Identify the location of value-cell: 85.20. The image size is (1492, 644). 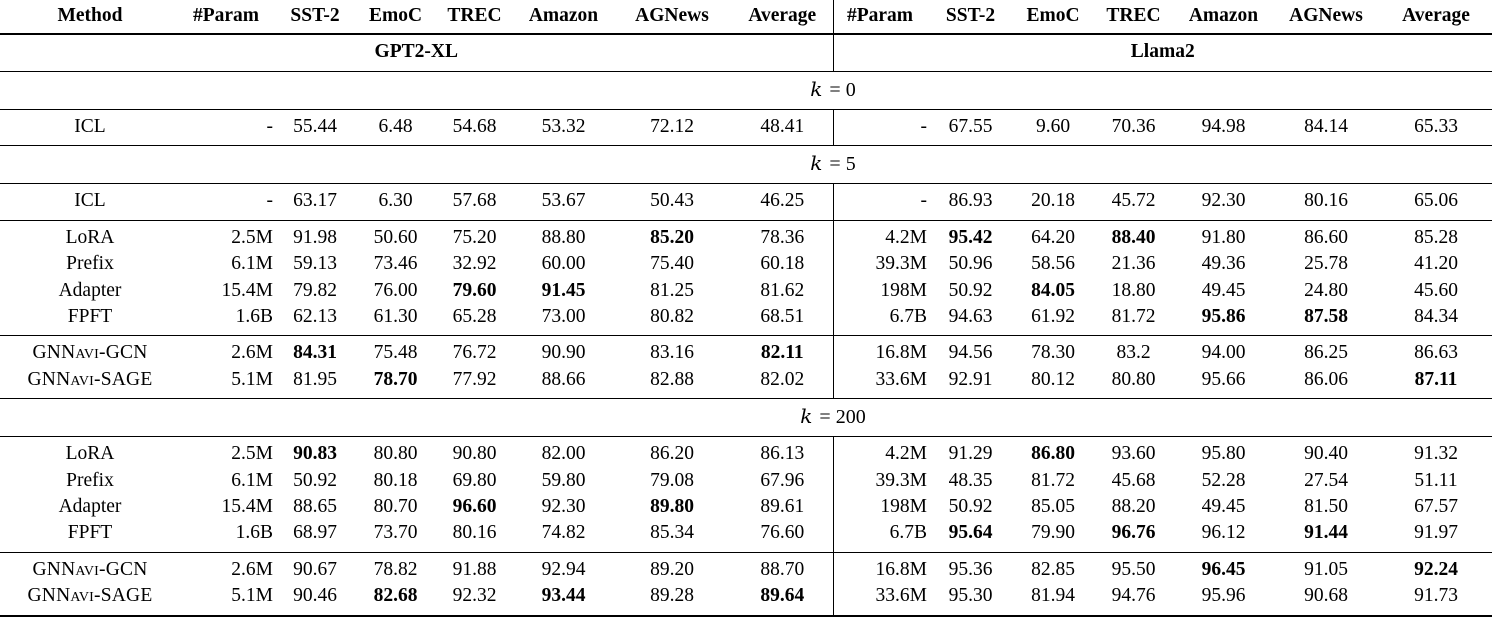
(672, 237).